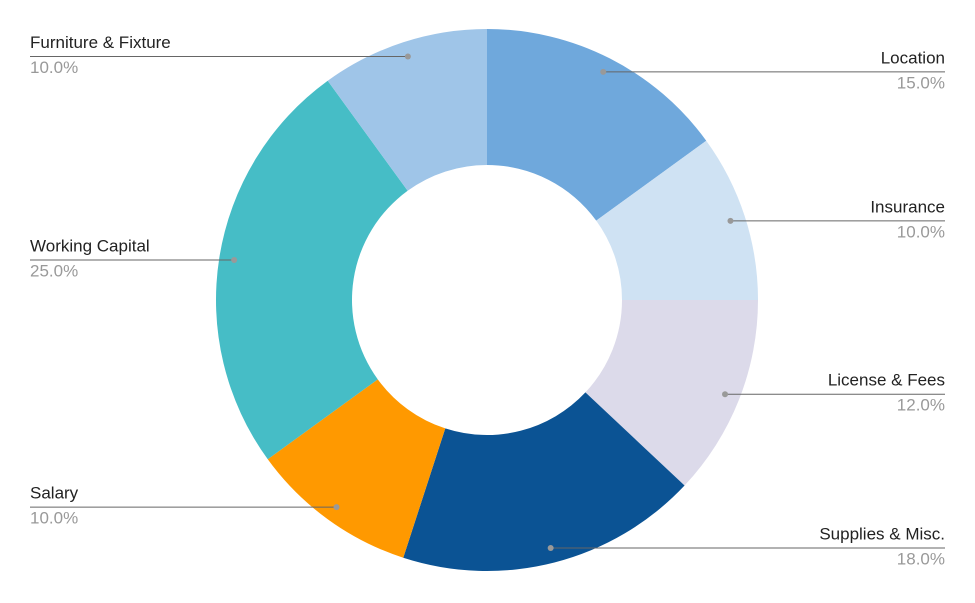  Describe the element at coordinates (54, 270) in the screenshot. I see `slice-value-label: 25.0%` at that location.